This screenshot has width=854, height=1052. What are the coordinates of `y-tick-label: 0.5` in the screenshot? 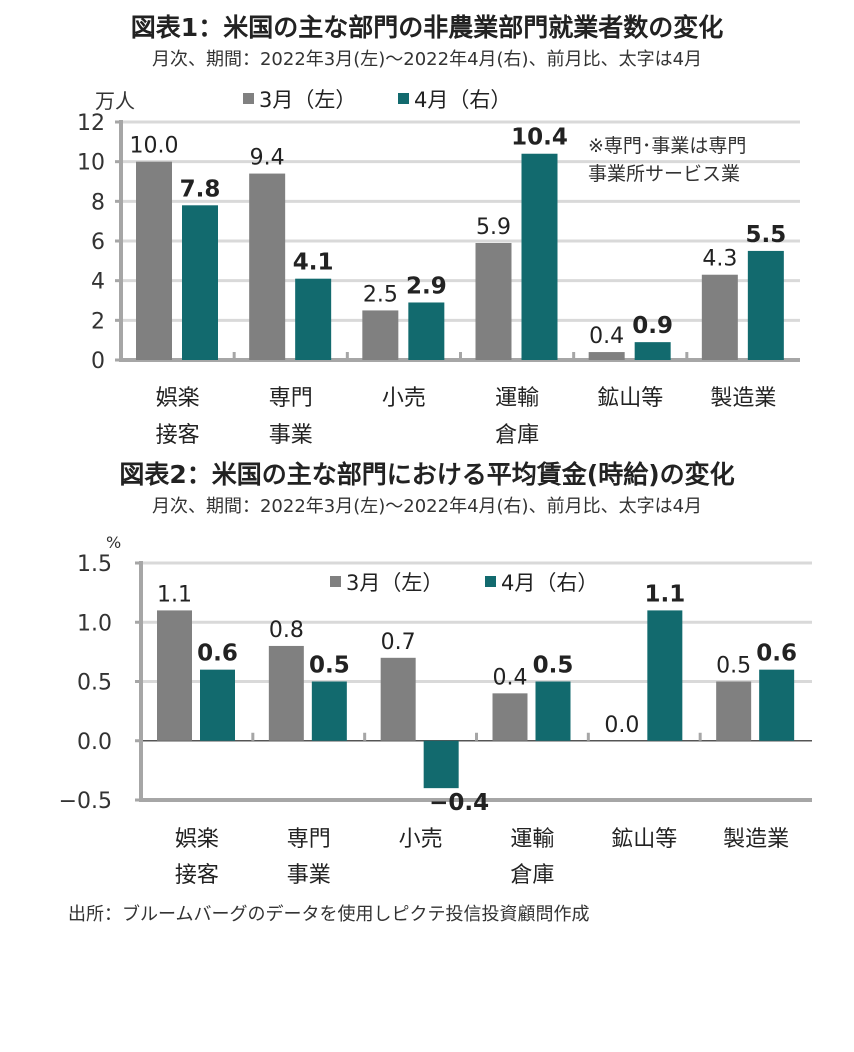 It's located at (94, 683).